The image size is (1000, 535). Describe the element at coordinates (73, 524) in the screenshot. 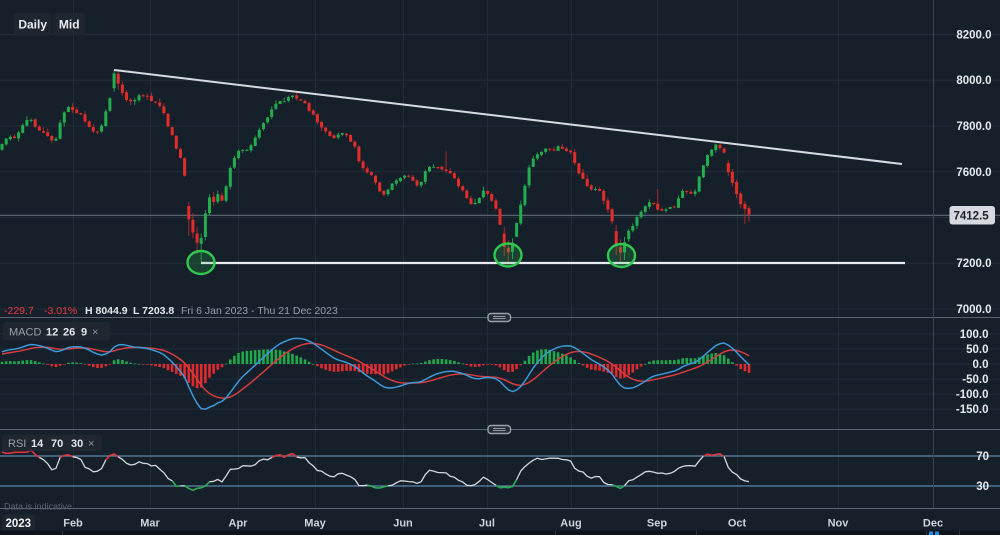

I see `svg-text: Feb` at that location.